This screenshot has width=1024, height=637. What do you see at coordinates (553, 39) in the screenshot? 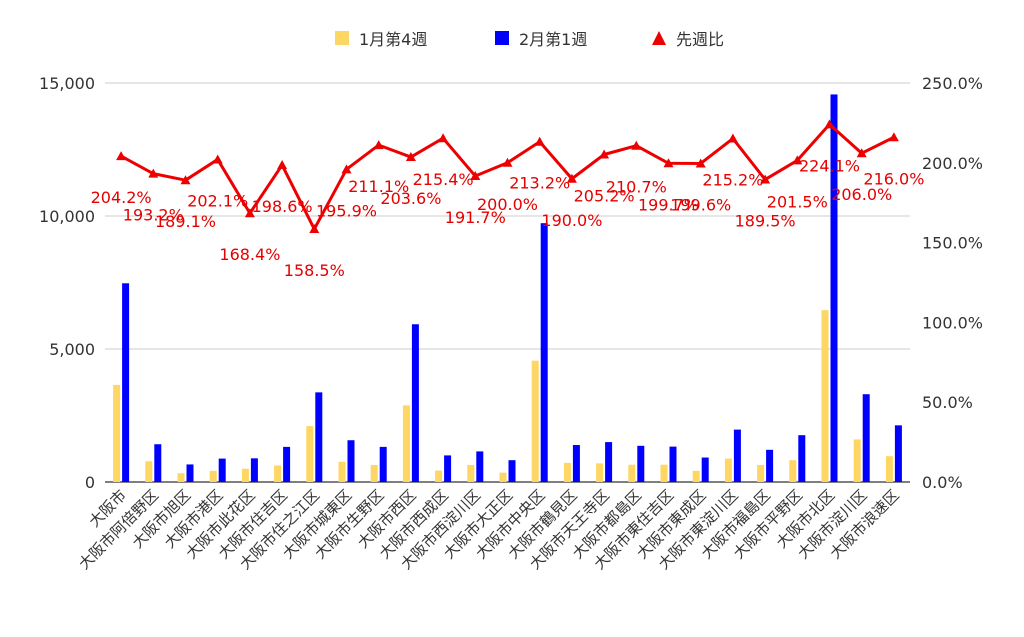
I see `legend-label: 2月第1週` at bounding box center [553, 39].